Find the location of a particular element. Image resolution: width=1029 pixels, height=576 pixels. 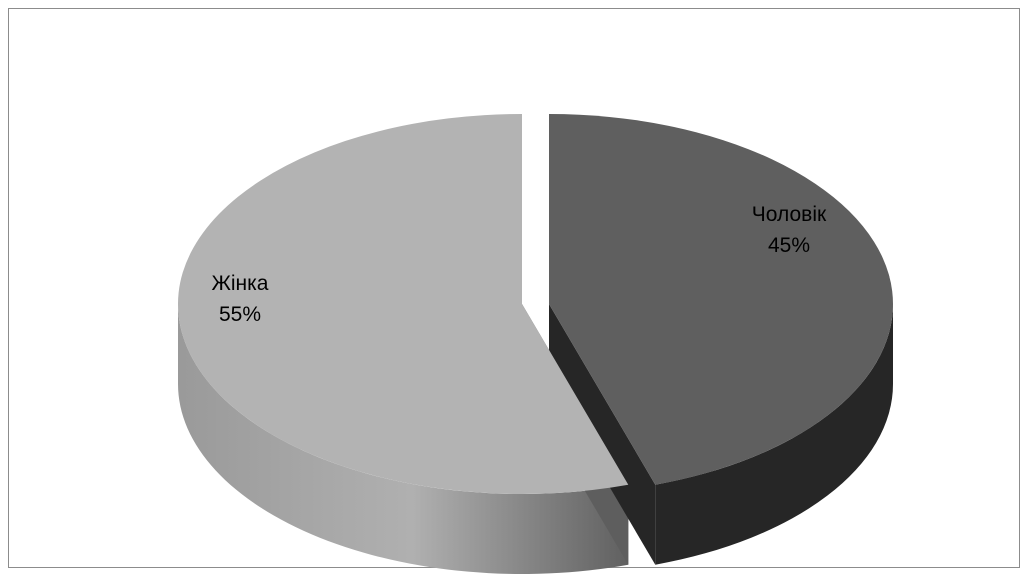

slice-label-male-category: Чоловік is located at coordinates (789, 214).